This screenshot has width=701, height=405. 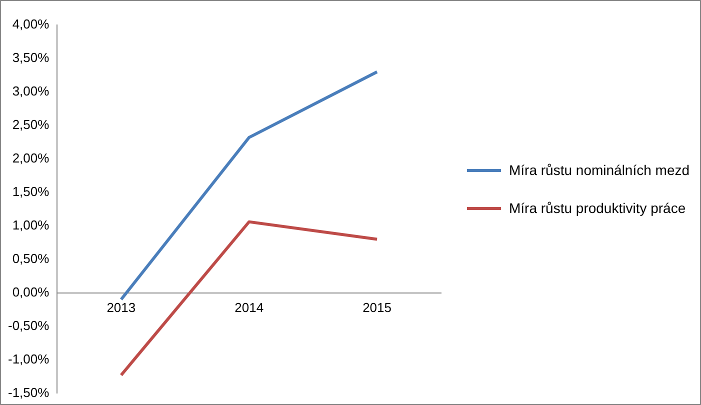 What do you see at coordinates (31, 124) in the screenshot?
I see `y-tick-label: 2,50%` at bounding box center [31, 124].